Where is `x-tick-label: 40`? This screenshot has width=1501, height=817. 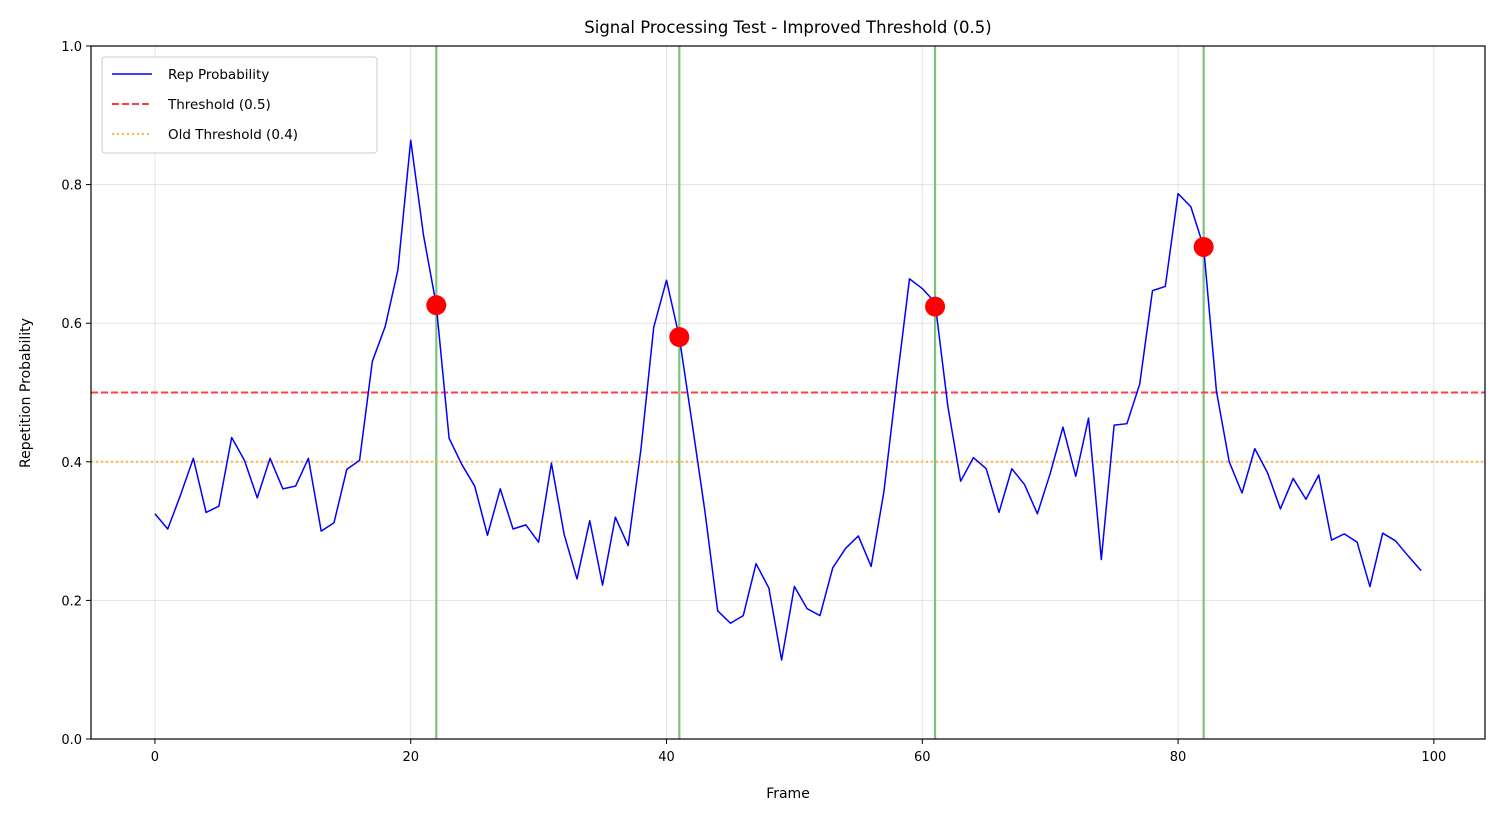
x-tick-label: 40 is located at coordinates (666, 757).